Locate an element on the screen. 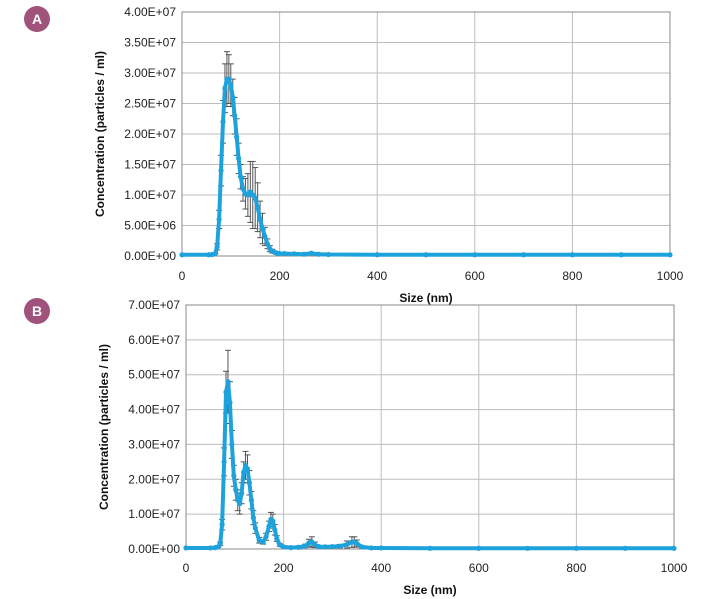  x-tick-label: 1000 is located at coordinates (674, 568).